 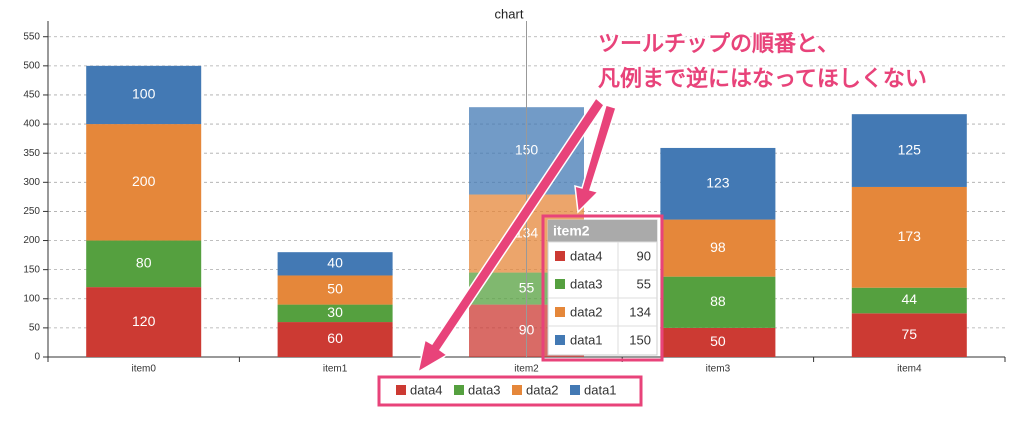 What do you see at coordinates (586, 255) in the screenshot?
I see `tooltip-name: data4` at bounding box center [586, 255].